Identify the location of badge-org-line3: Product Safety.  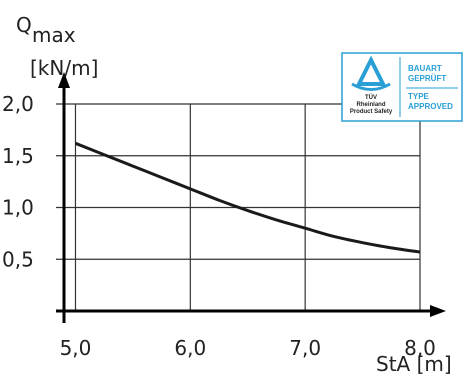
(371, 112).